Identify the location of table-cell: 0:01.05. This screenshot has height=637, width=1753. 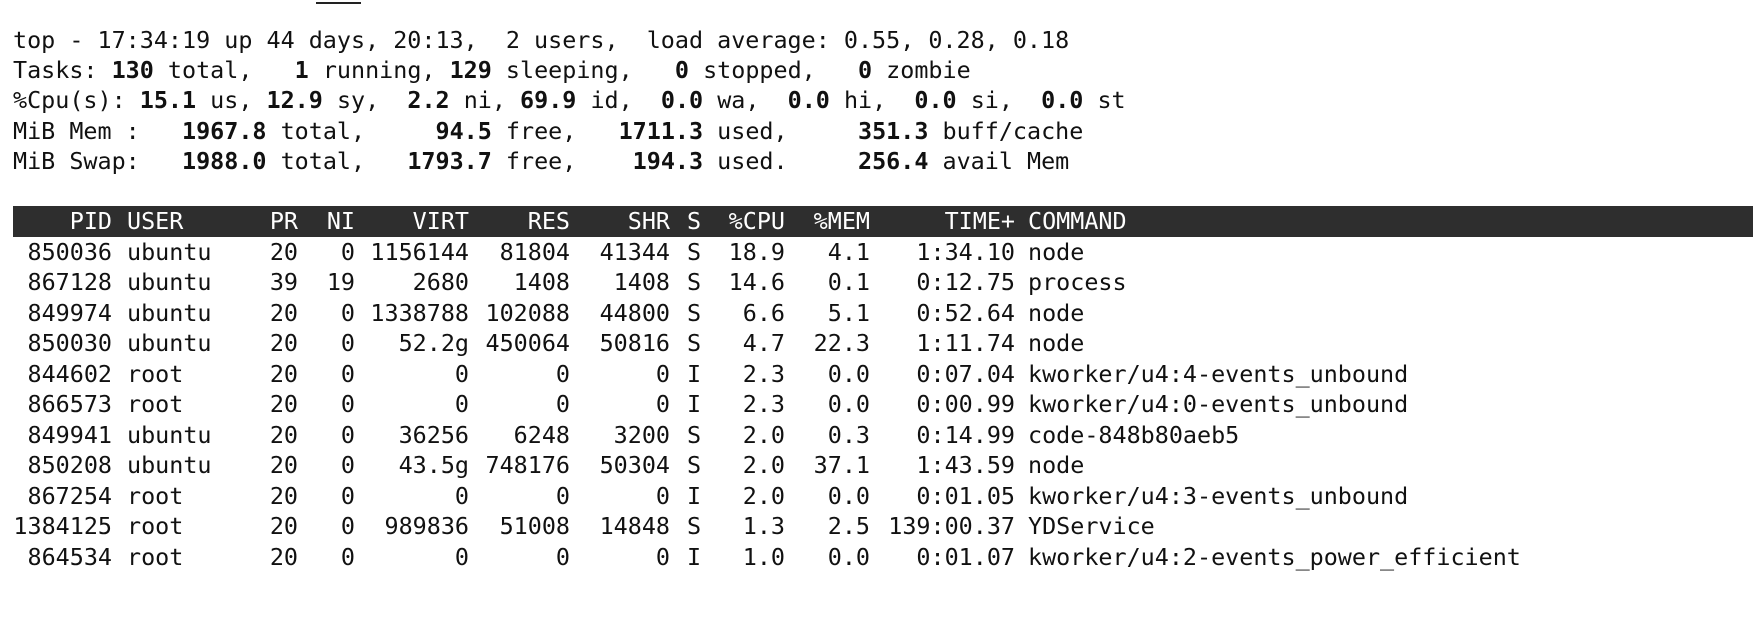
(965, 495).